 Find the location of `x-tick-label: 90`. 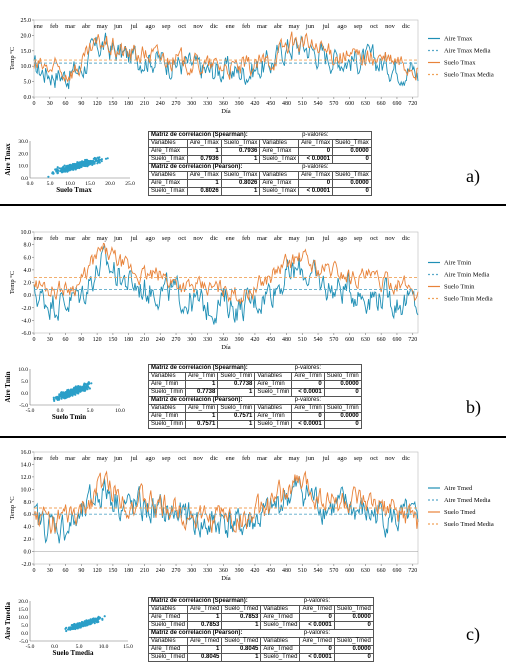

x-tick-label: 90 is located at coordinates (81, 104).